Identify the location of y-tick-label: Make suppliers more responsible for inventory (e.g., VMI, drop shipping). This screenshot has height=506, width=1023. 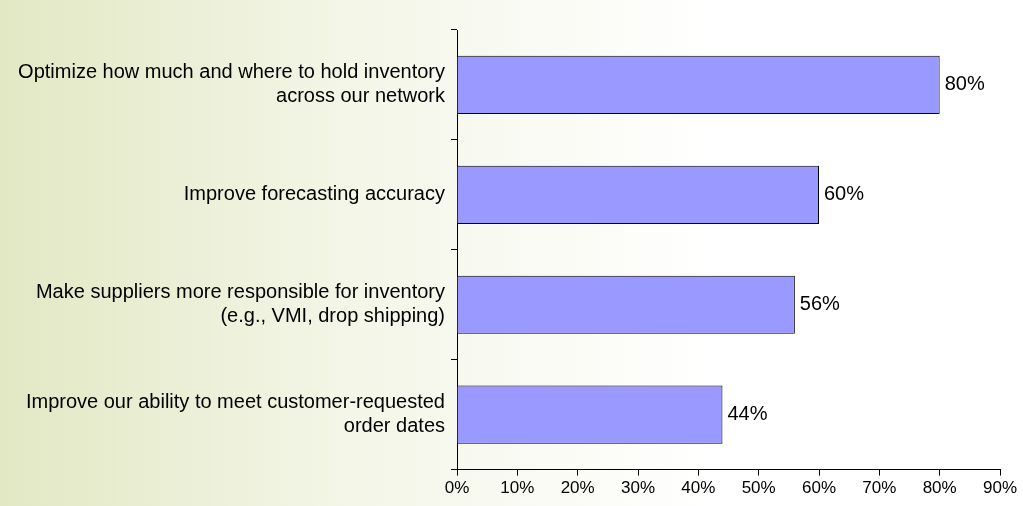
(240, 303).